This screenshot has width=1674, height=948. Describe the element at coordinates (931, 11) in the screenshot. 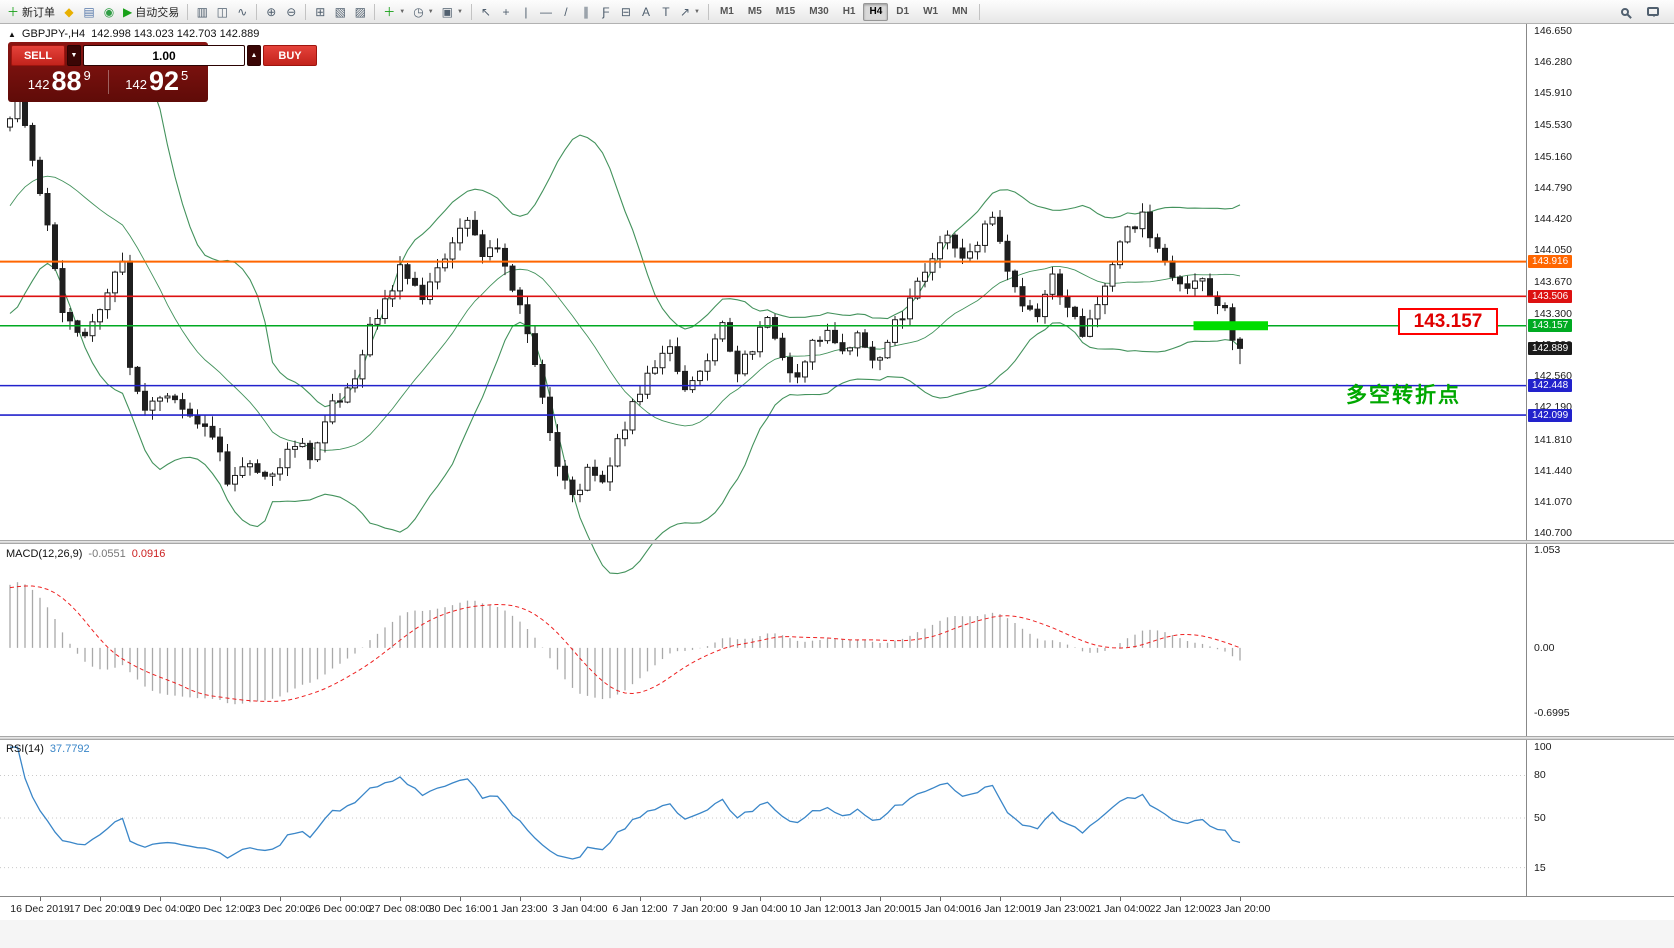

I see `timeframe-button-w1: W1` at that location.